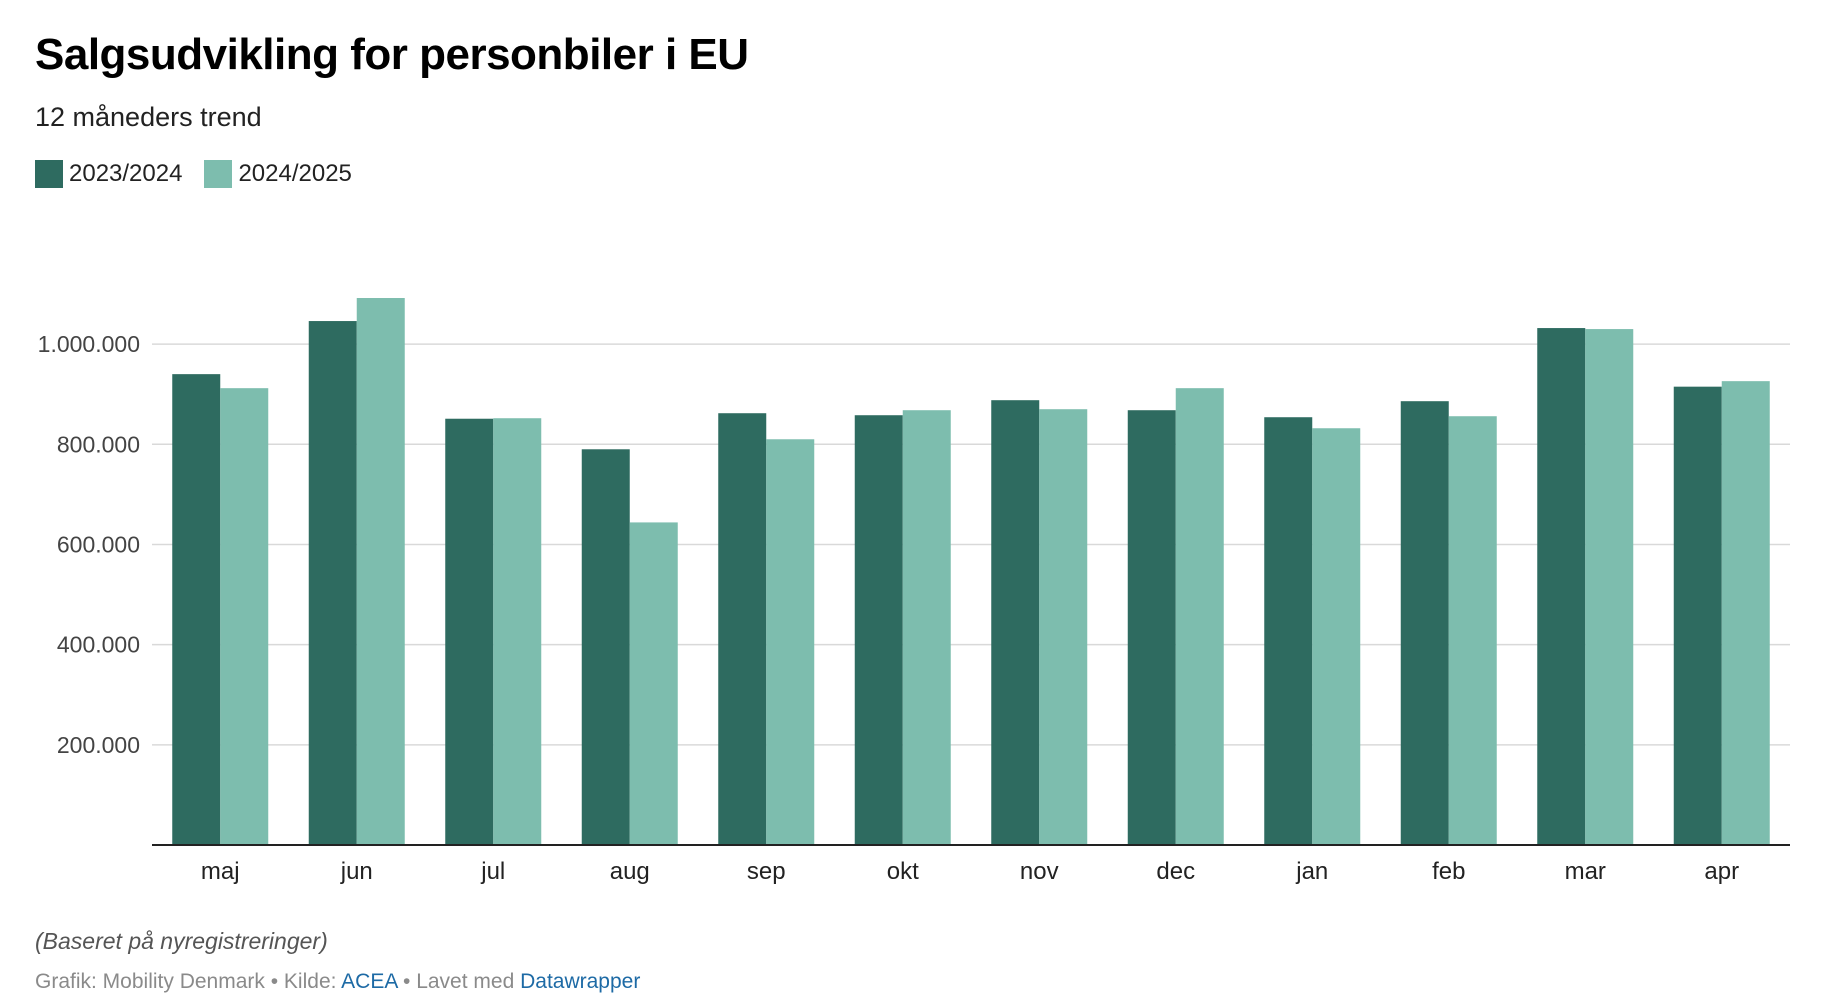  I want to click on byline-credit: Grafik: Mobility Denmark, so click(150, 981).